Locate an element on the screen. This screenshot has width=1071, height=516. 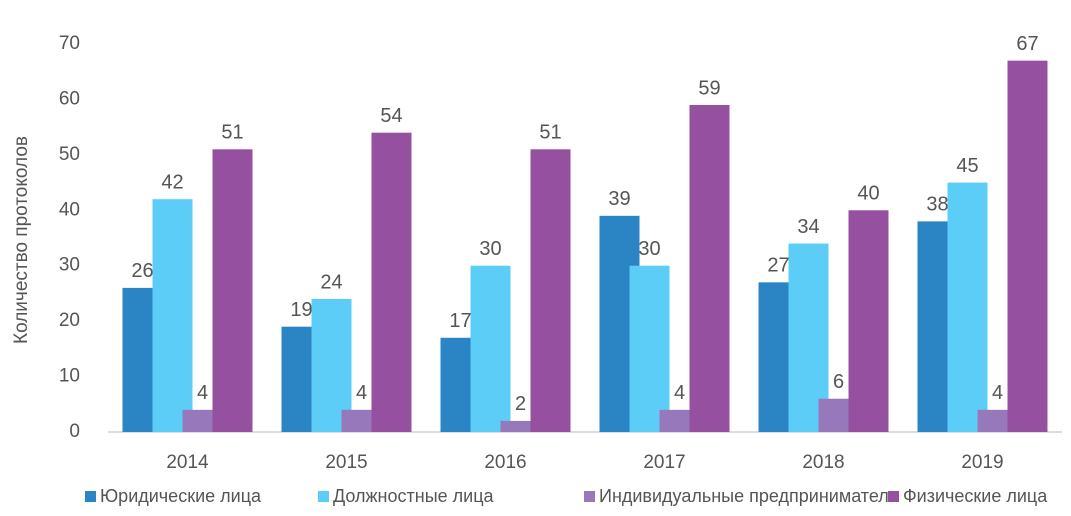
value-label: 39 is located at coordinates (619, 199).